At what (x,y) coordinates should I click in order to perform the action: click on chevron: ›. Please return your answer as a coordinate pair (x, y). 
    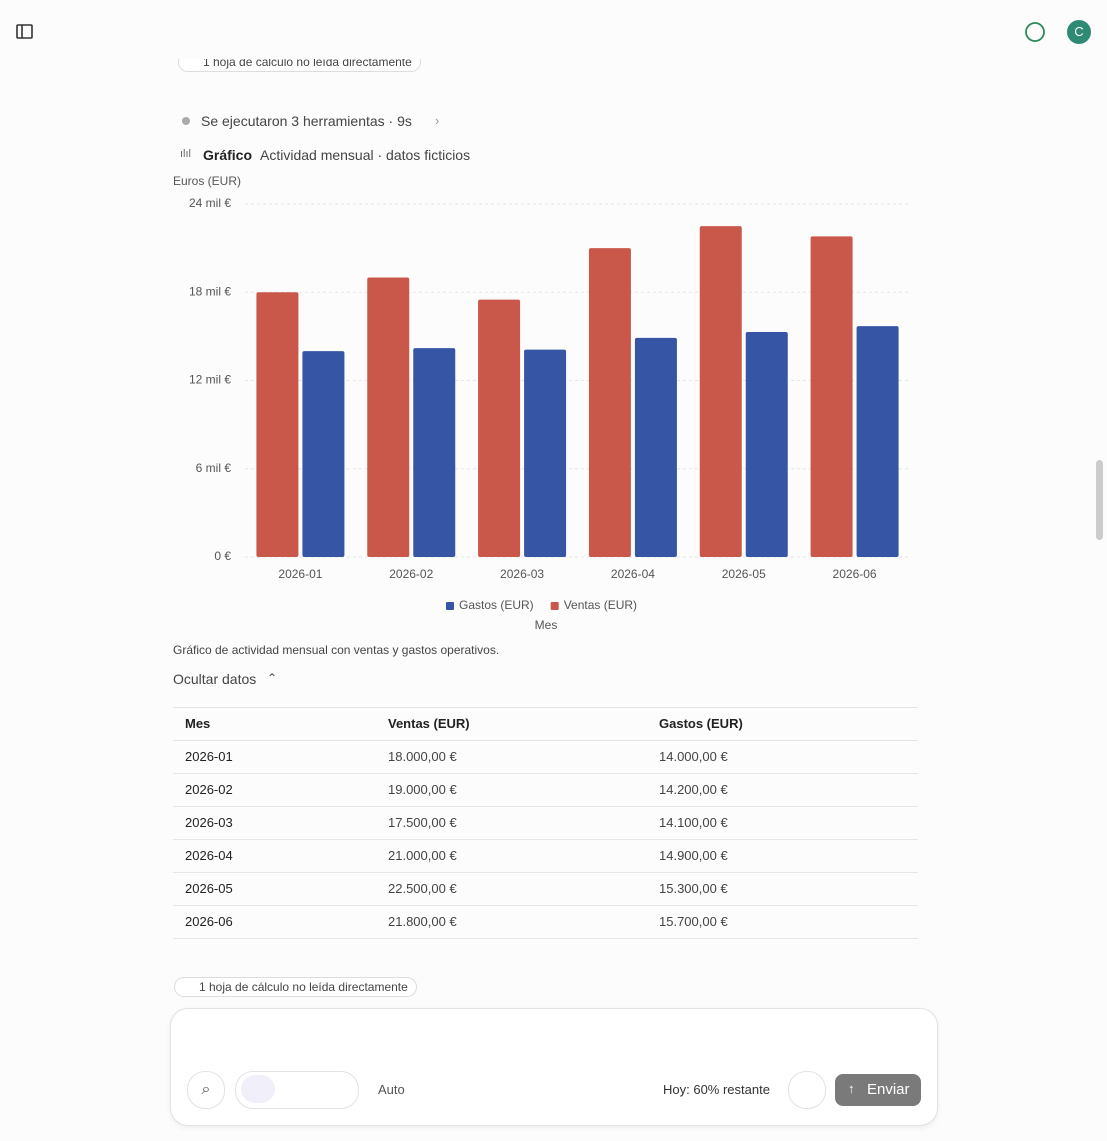
    Looking at the image, I should click on (437, 120).